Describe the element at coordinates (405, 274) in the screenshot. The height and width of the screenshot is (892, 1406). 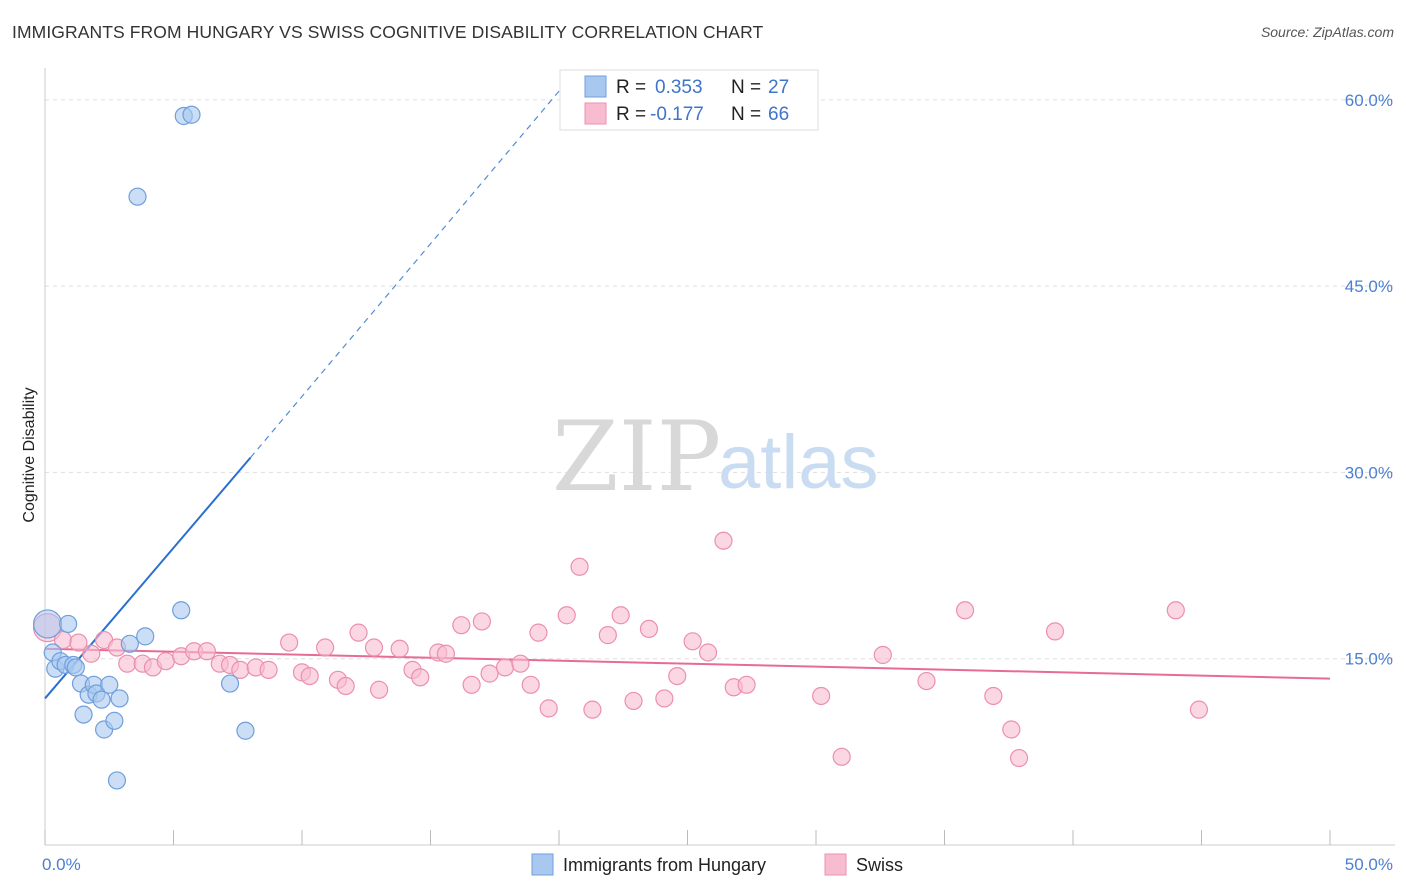
I see `hungary-trend-extension` at that location.